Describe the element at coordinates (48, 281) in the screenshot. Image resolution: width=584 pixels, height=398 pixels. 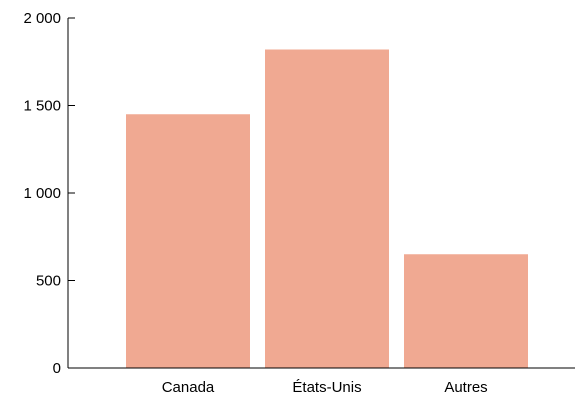
I see `y-tick-label: 500` at that location.